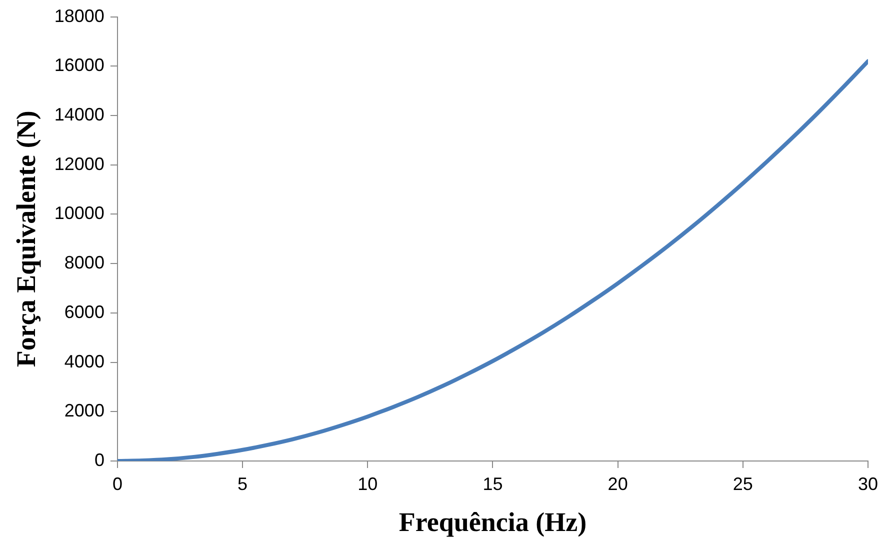  Describe the element at coordinates (79, 65) in the screenshot. I see `y-tick-label: 16000` at that location.